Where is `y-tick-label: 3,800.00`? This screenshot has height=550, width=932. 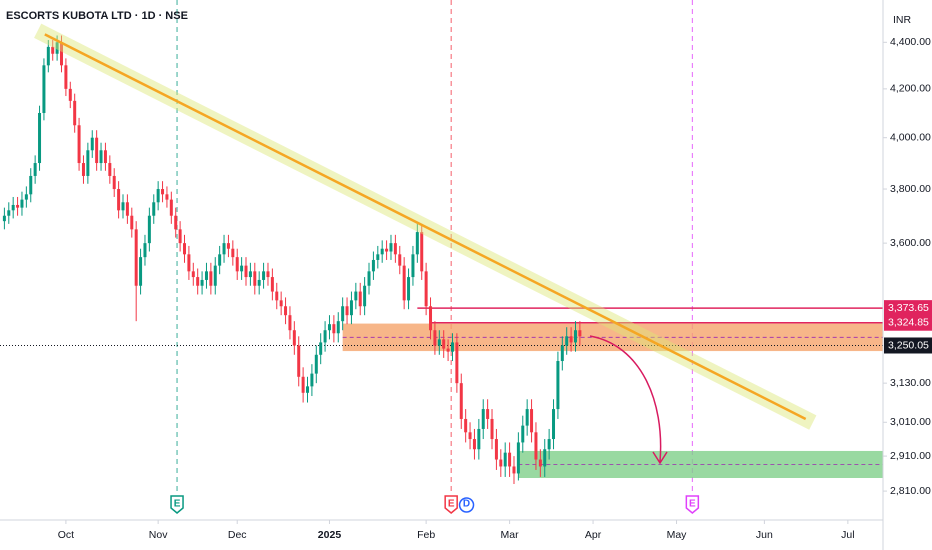
y-tick-label: 3,800.00 is located at coordinates (910, 189).